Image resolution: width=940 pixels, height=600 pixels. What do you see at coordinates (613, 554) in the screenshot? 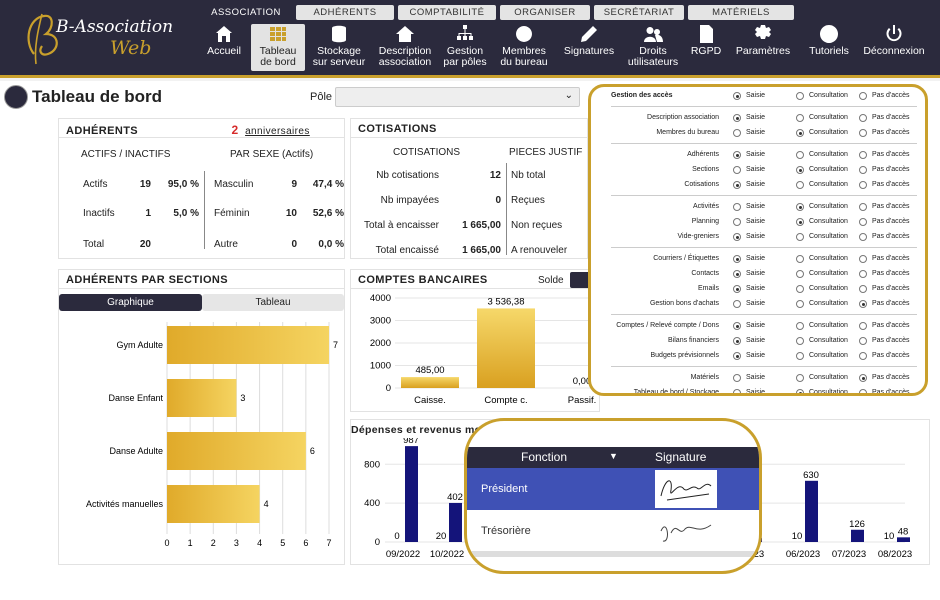
I see `scrollbar` at bounding box center [613, 554].